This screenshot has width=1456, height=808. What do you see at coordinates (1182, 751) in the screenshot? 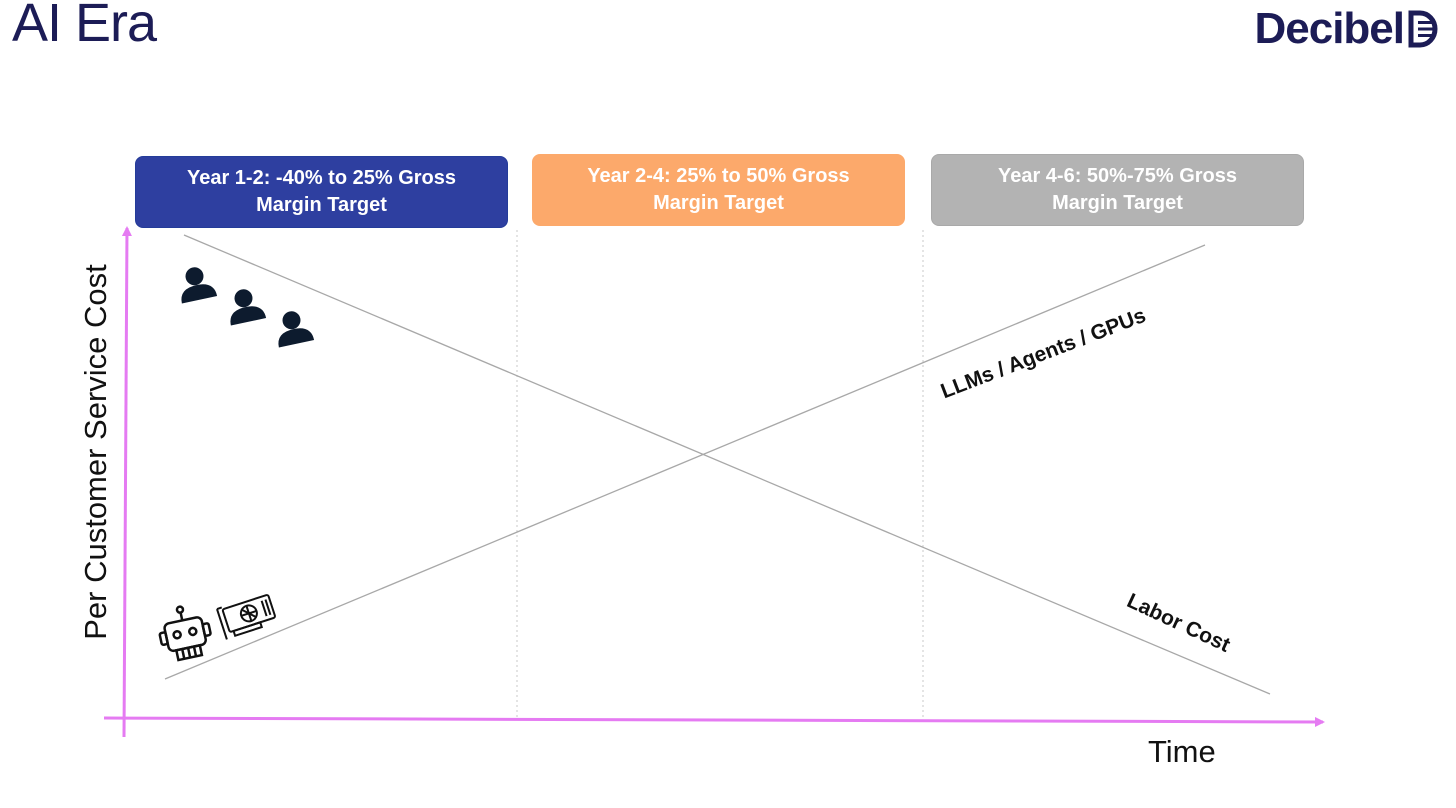
I see `x-axis-label: Time` at bounding box center [1182, 751].